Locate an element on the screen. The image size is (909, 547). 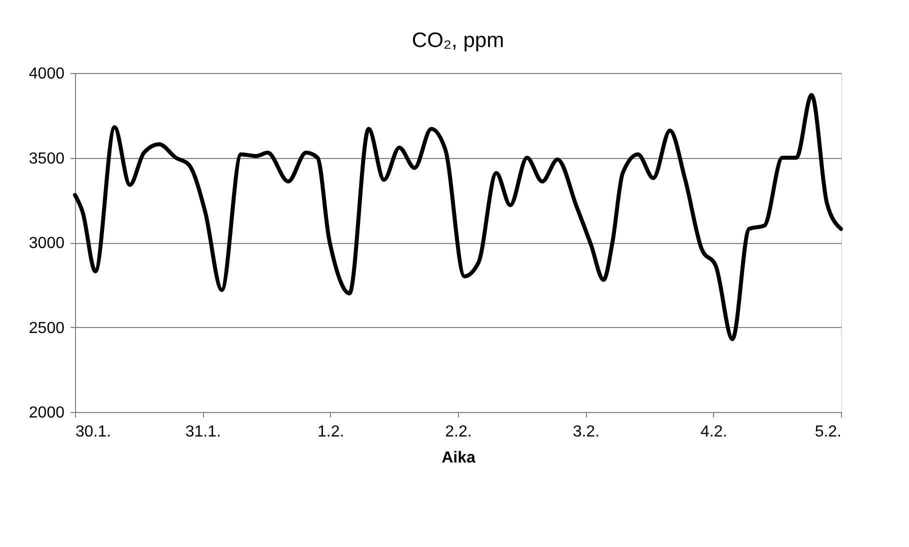
x-tick-label: 1.2. is located at coordinates (330, 432).